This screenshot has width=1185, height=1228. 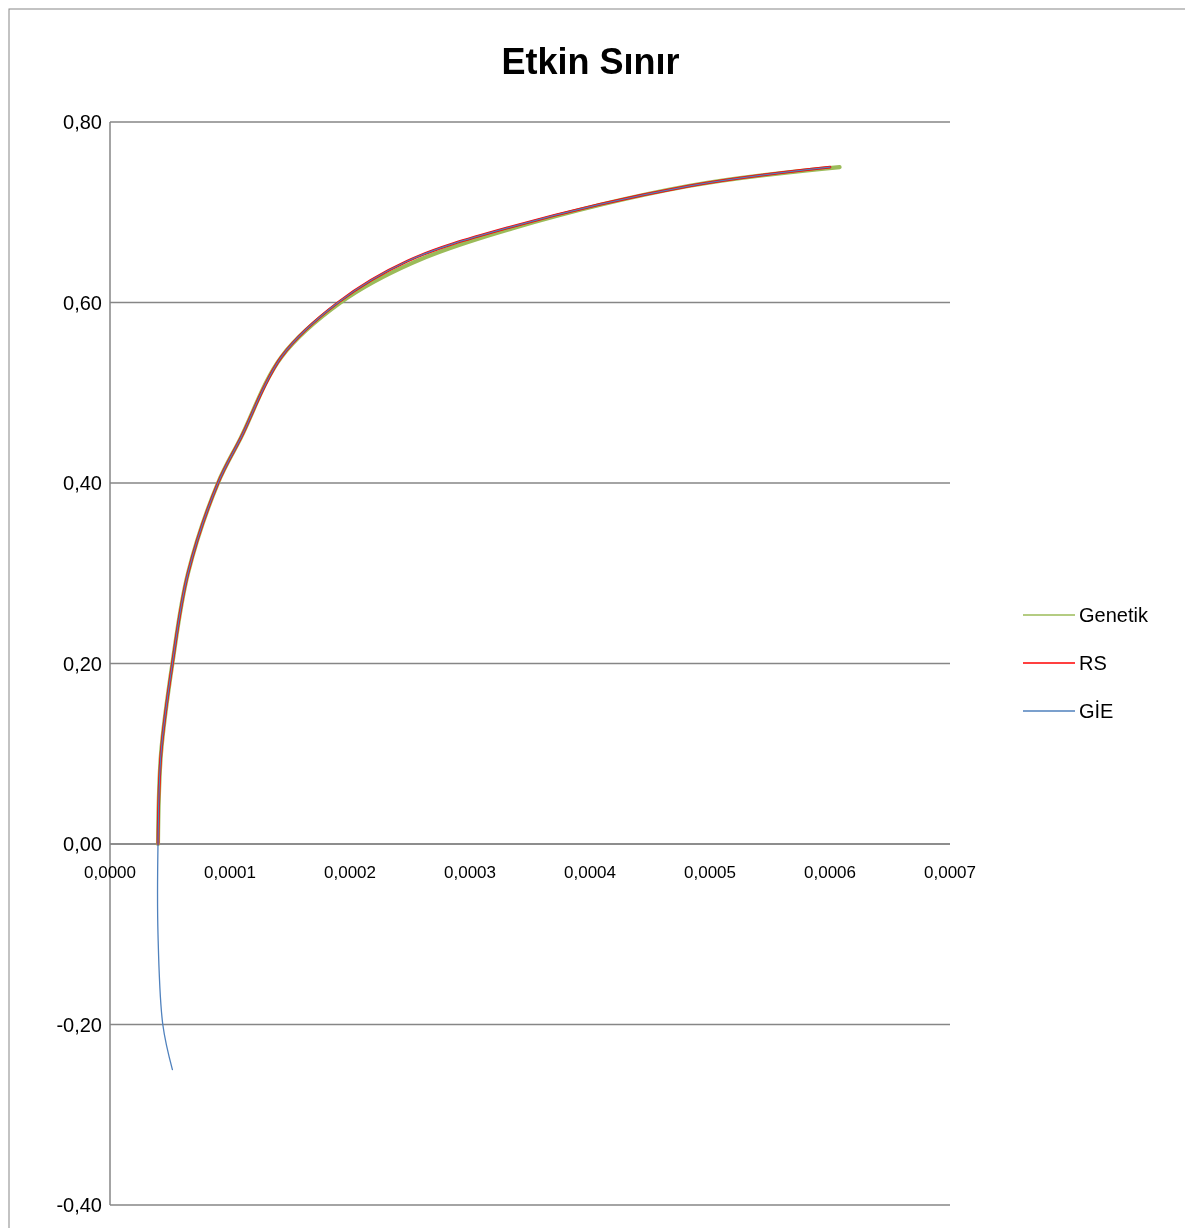 What do you see at coordinates (590, 61) in the screenshot?
I see `chart-title: Etkin Sınır` at bounding box center [590, 61].